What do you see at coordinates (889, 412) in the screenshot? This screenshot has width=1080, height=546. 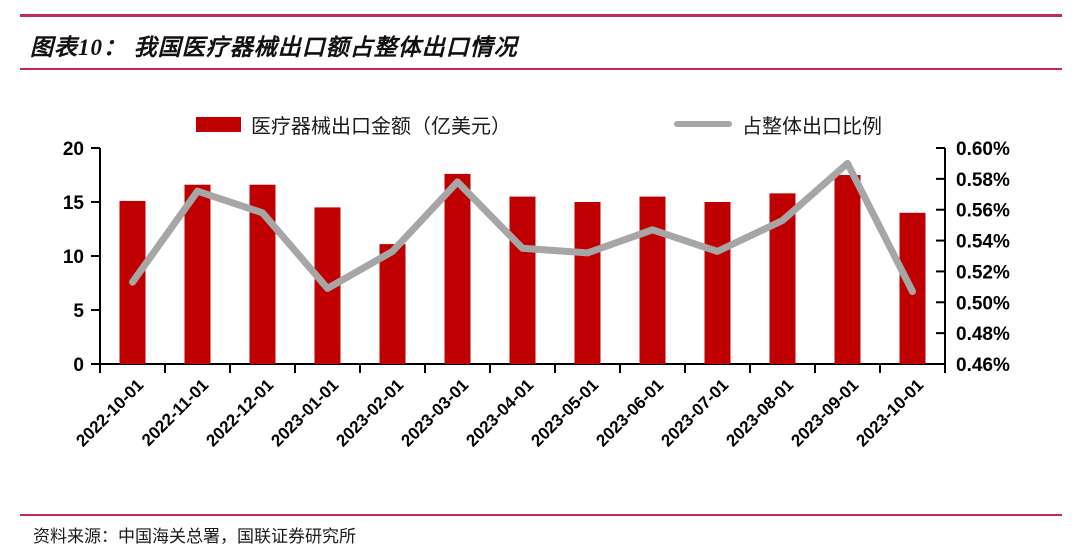 I see `x-axis-label: 2023-10-01` at bounding box center [889, 412].